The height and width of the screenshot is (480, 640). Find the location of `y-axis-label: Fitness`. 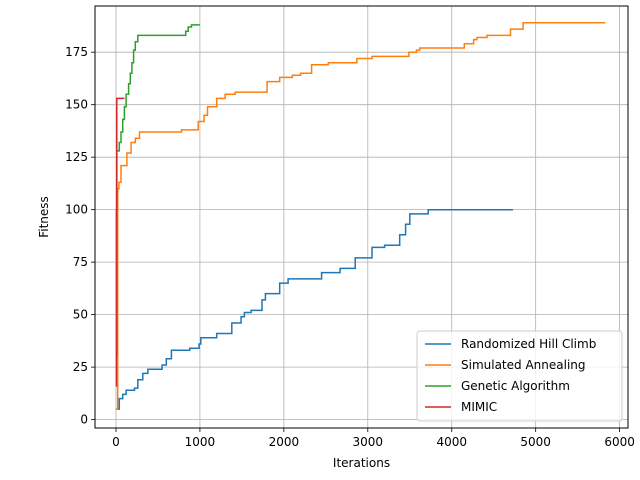

y-axis-label: Fitness is located at coordinates (44, 217).